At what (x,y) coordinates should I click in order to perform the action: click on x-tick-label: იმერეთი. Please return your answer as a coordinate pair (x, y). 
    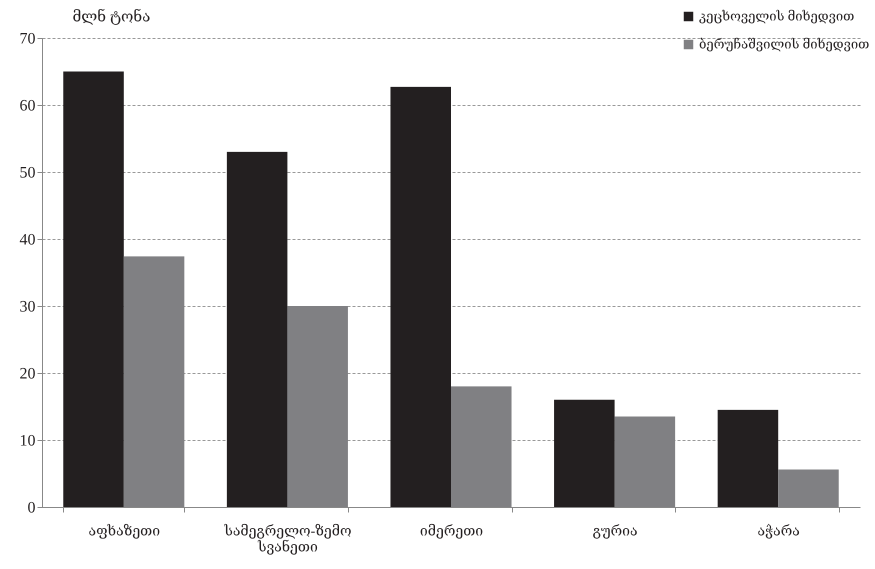
    Looking at the image, I should click on (452, 532).